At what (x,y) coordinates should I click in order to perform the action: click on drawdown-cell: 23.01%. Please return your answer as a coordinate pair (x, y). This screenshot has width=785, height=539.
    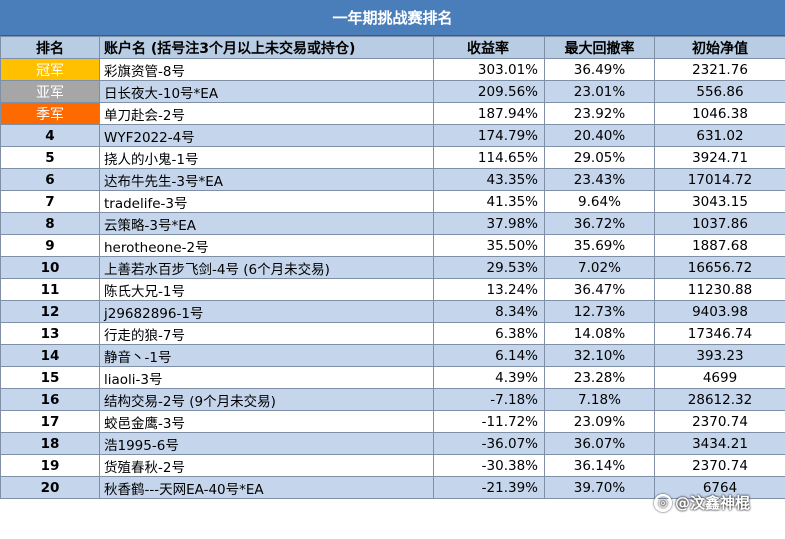
    Looking at the image, I should click on (599, 91).